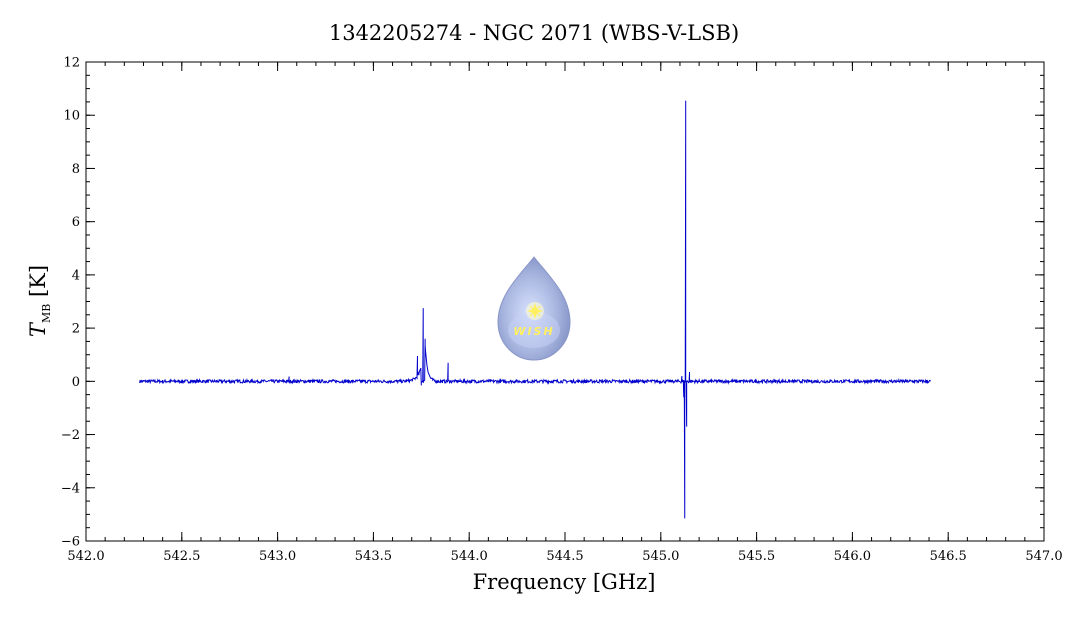 The width and height of the screenshot is (1068, 618). I want to click on x-tick-label: 547.0, so click(1043, 556).